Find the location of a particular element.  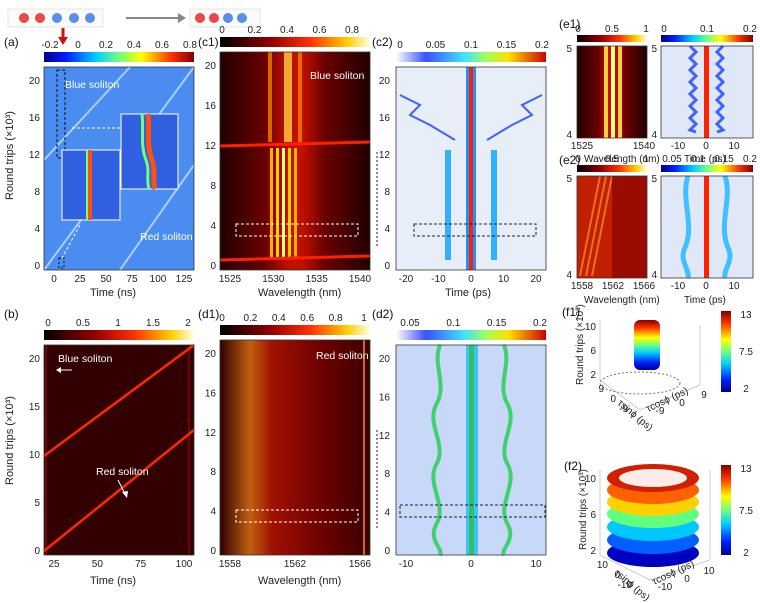

frame-e2-left is located at coordinates (612, 227).